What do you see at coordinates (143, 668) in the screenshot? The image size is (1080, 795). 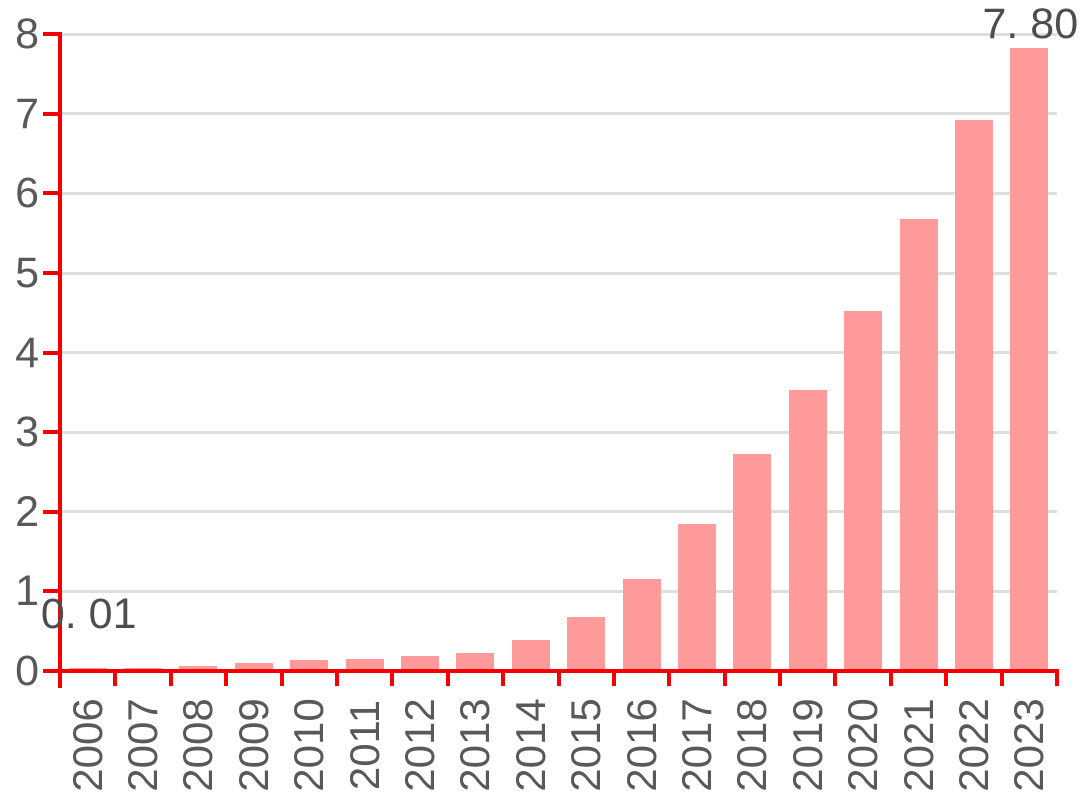 I see `bar-2007` at bounding box center [143, 668].